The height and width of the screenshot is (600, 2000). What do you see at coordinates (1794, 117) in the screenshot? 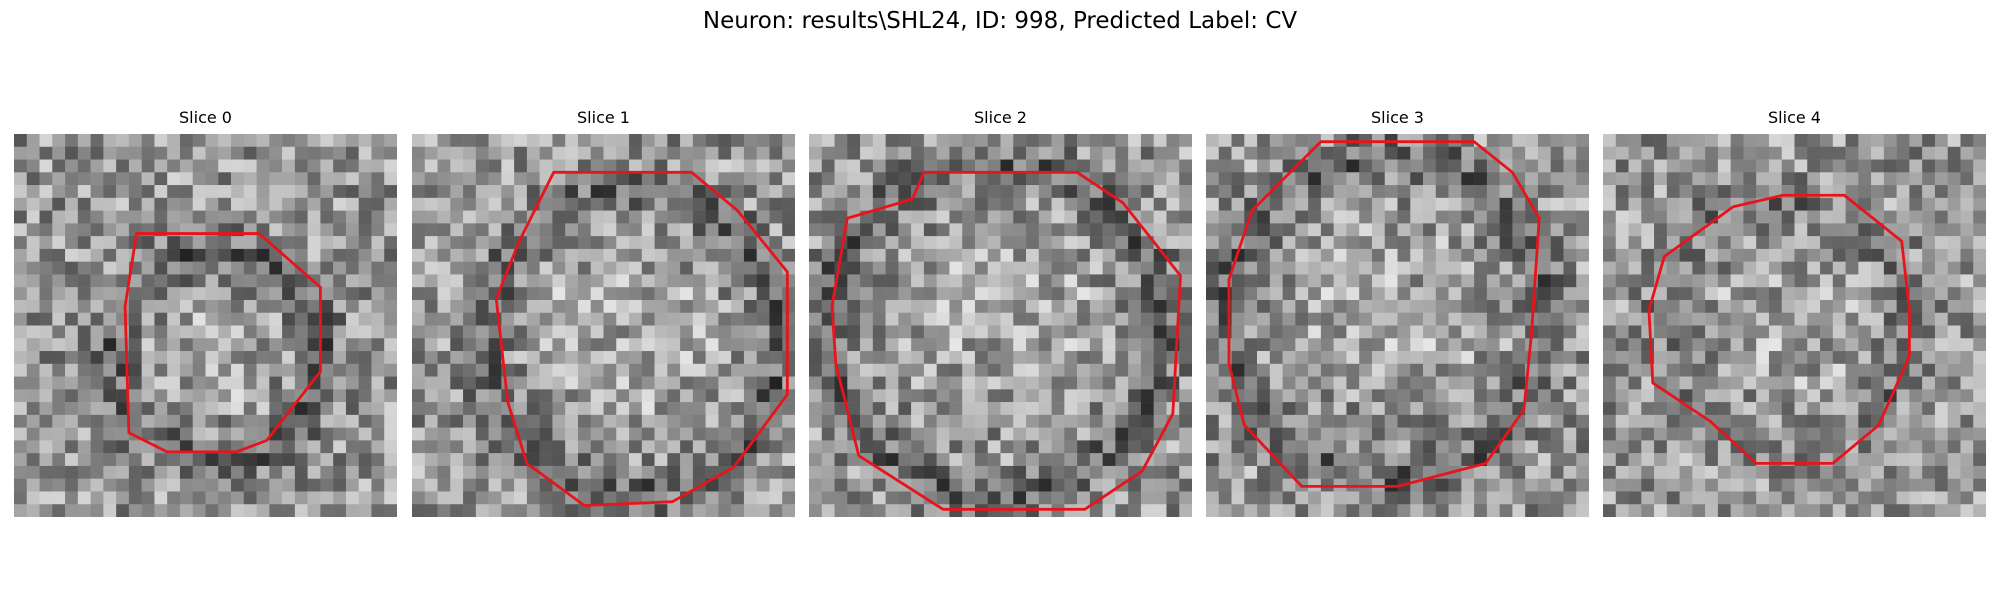
I see `slice-title-4: Slice 4` at bounding box center [1794, 117].